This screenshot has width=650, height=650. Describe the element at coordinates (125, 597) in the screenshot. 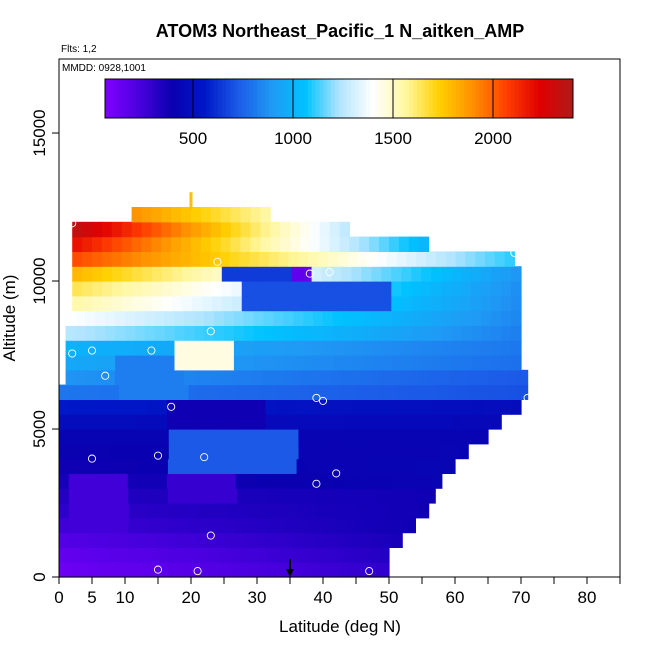

I see `x-tick-label: 10` at that location.